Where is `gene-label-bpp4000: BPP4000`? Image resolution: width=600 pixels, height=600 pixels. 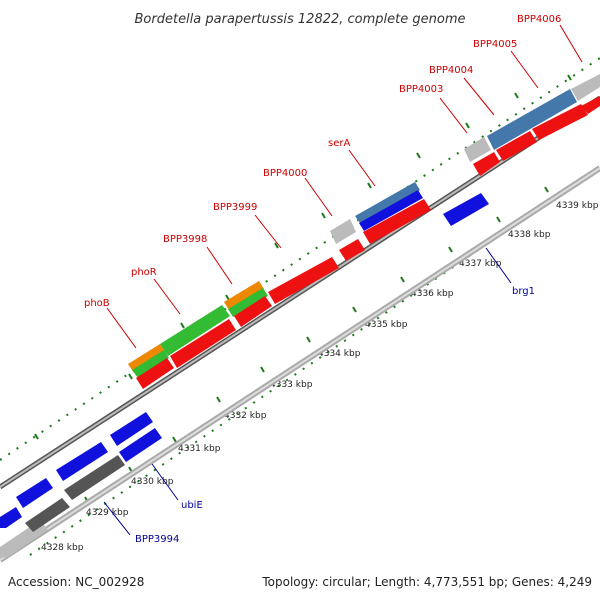 gene-label-bpp4000: BPP4000 is located at coordinates (285, 173).